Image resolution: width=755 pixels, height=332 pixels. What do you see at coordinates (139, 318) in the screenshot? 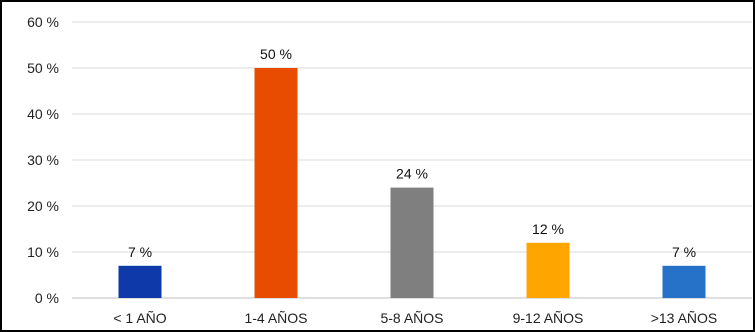
I see `x-tick-label: < 1 AÑO` at bounding box center [139, 318].